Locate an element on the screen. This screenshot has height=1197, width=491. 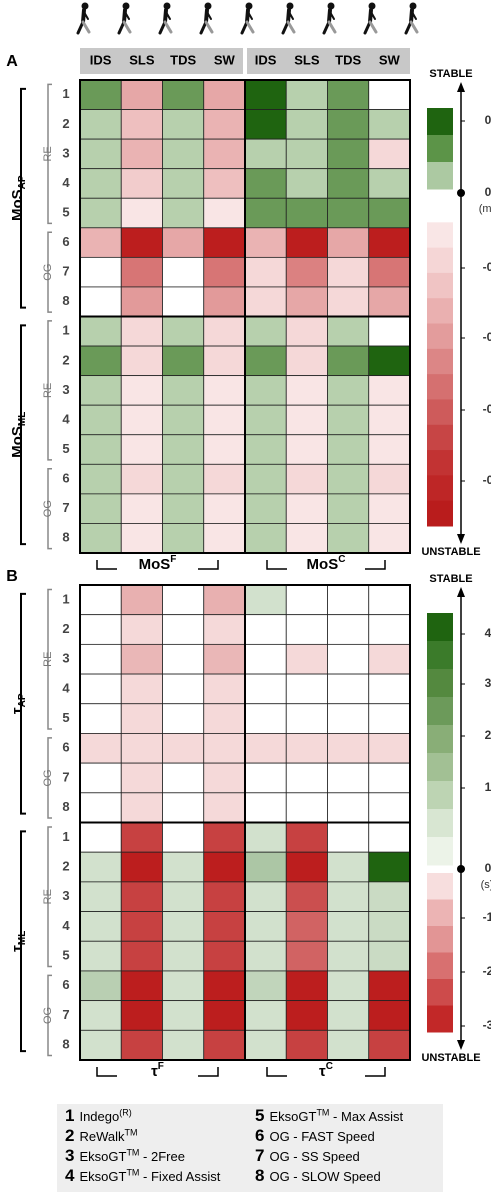
colorbar-b-tick-label: 0.0 is located at coordinates (488, 868).